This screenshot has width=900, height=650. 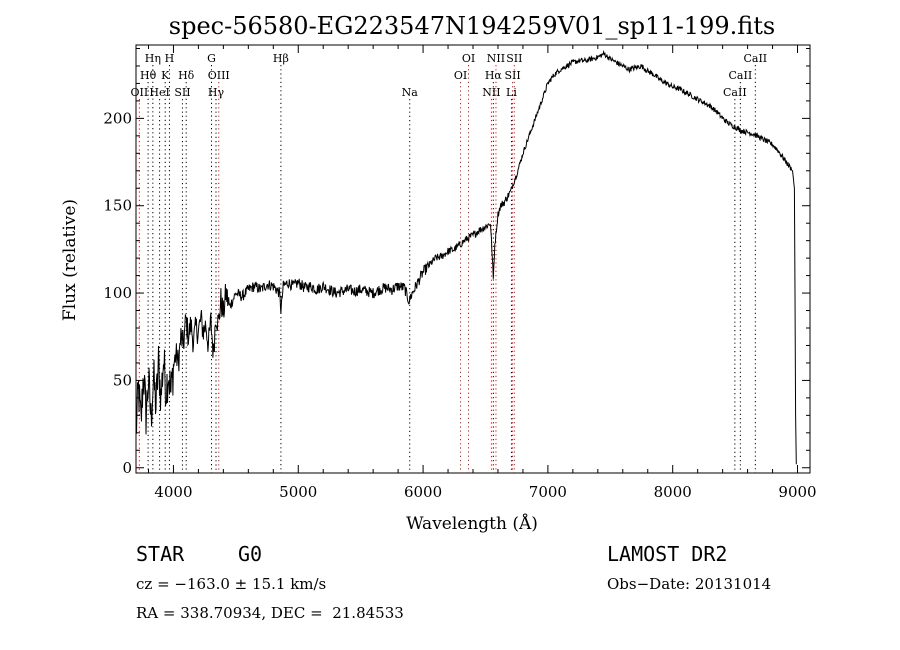 I want to click on line-label-3: HeI, so click(x=159, y=92).